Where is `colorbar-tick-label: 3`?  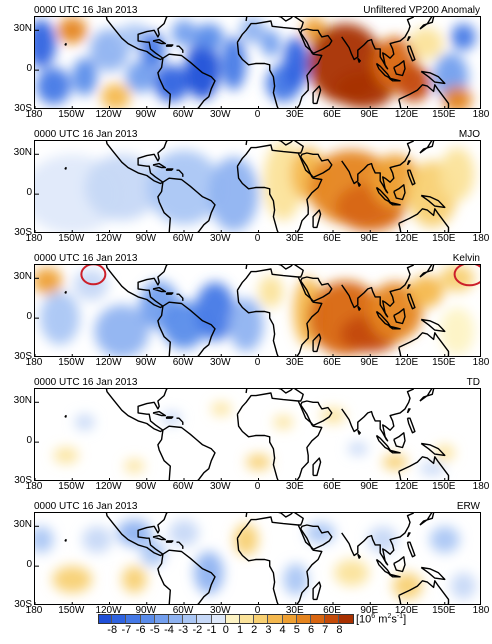
colorbar-tick-label: 3 is located at coordinates (268, 630).